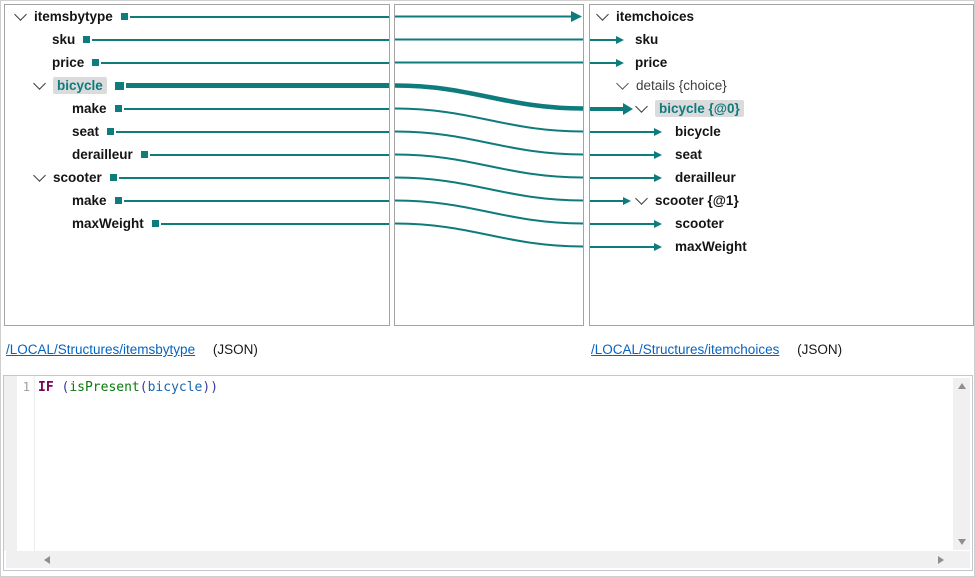 This screenshot has width=975, height=577. I want to click on node-label: seat, so click(689, 154).